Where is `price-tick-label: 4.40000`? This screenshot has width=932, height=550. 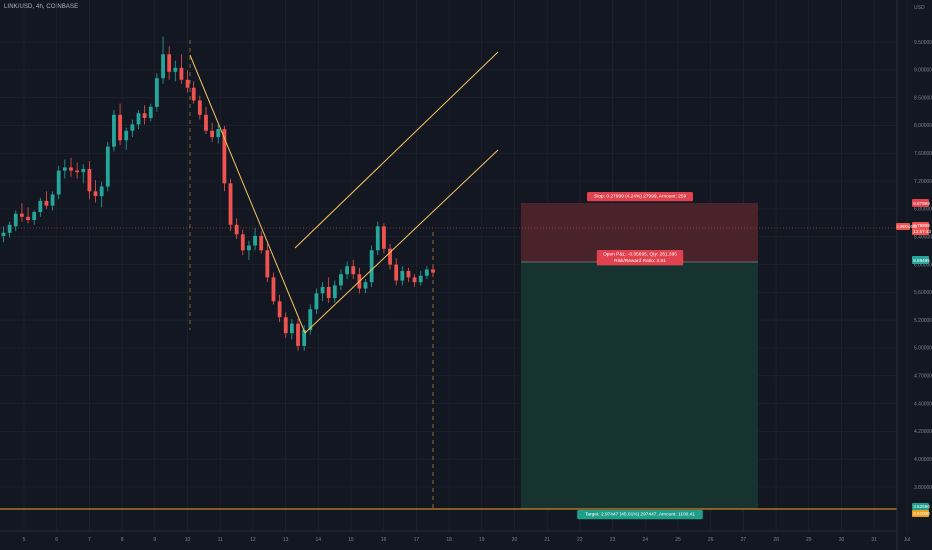
price-tick-label: 4.40000 is located at coordinates (923, 404).